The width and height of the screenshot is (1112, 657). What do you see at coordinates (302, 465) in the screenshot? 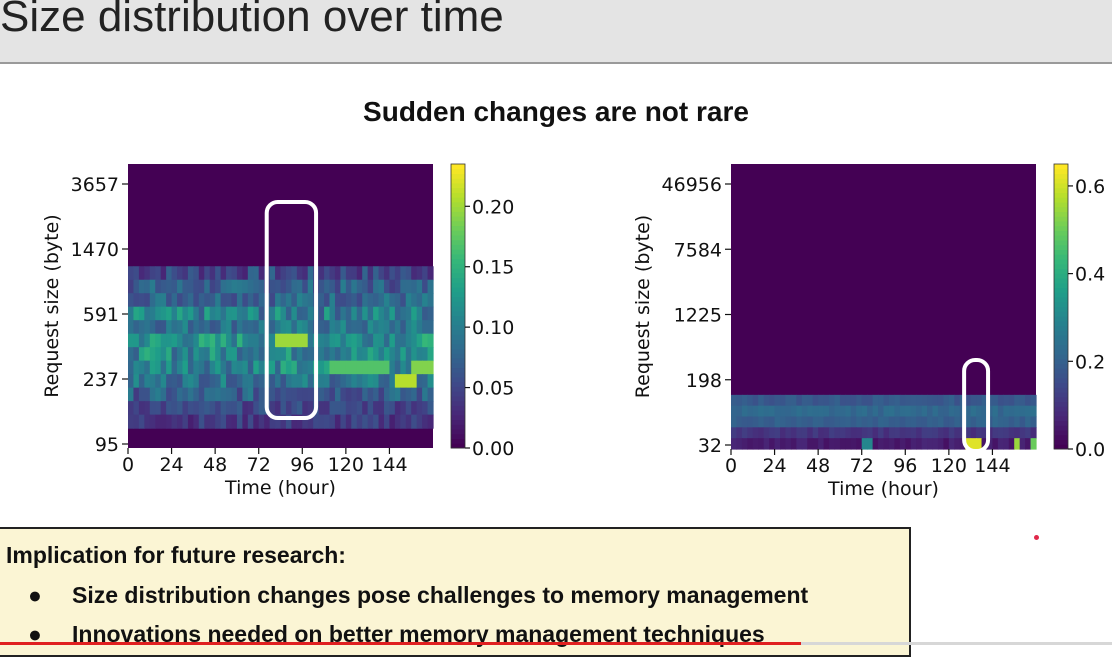
I see `x-tick-label: 96` at bounding box center [302, 465].